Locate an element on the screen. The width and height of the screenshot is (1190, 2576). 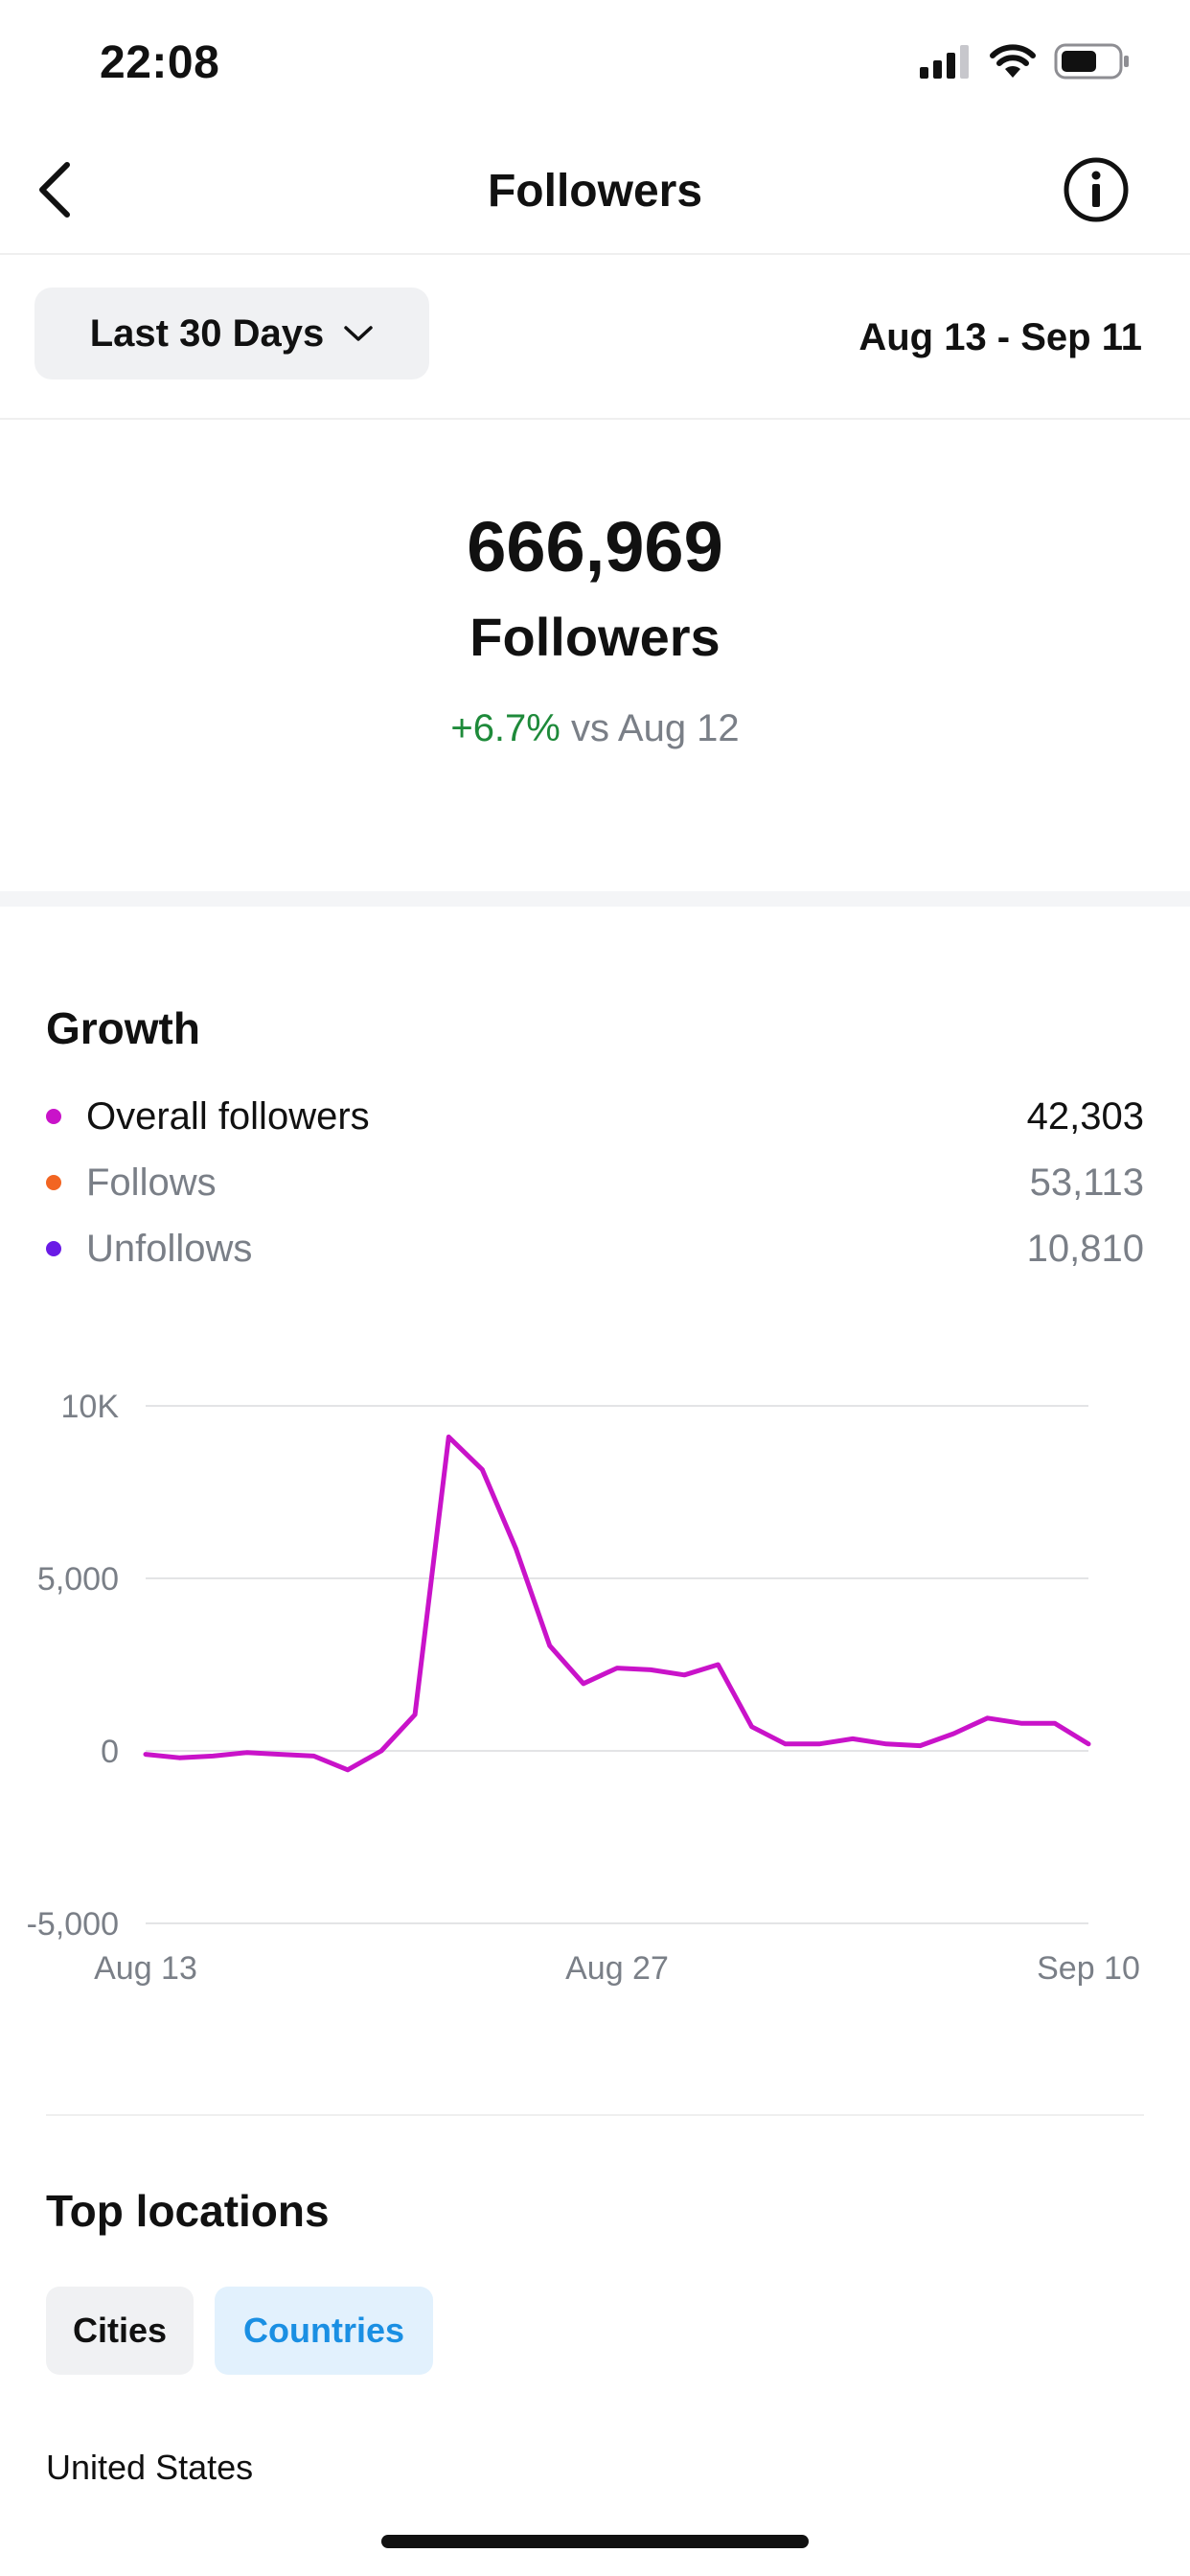
top-locations-title: Top locations is located at coordinates (188, 2211).